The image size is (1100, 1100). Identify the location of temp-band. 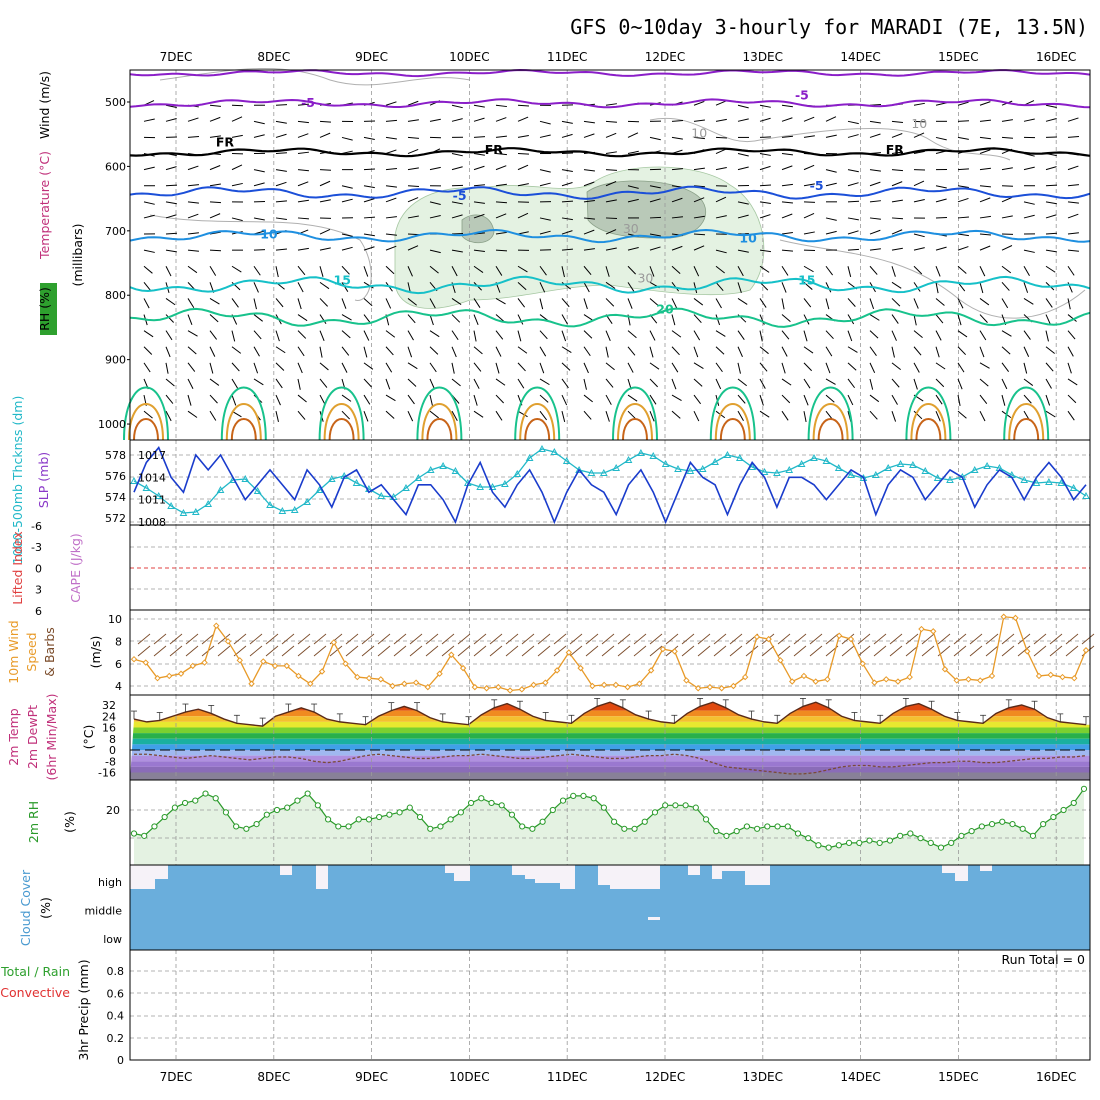
(610, 719).